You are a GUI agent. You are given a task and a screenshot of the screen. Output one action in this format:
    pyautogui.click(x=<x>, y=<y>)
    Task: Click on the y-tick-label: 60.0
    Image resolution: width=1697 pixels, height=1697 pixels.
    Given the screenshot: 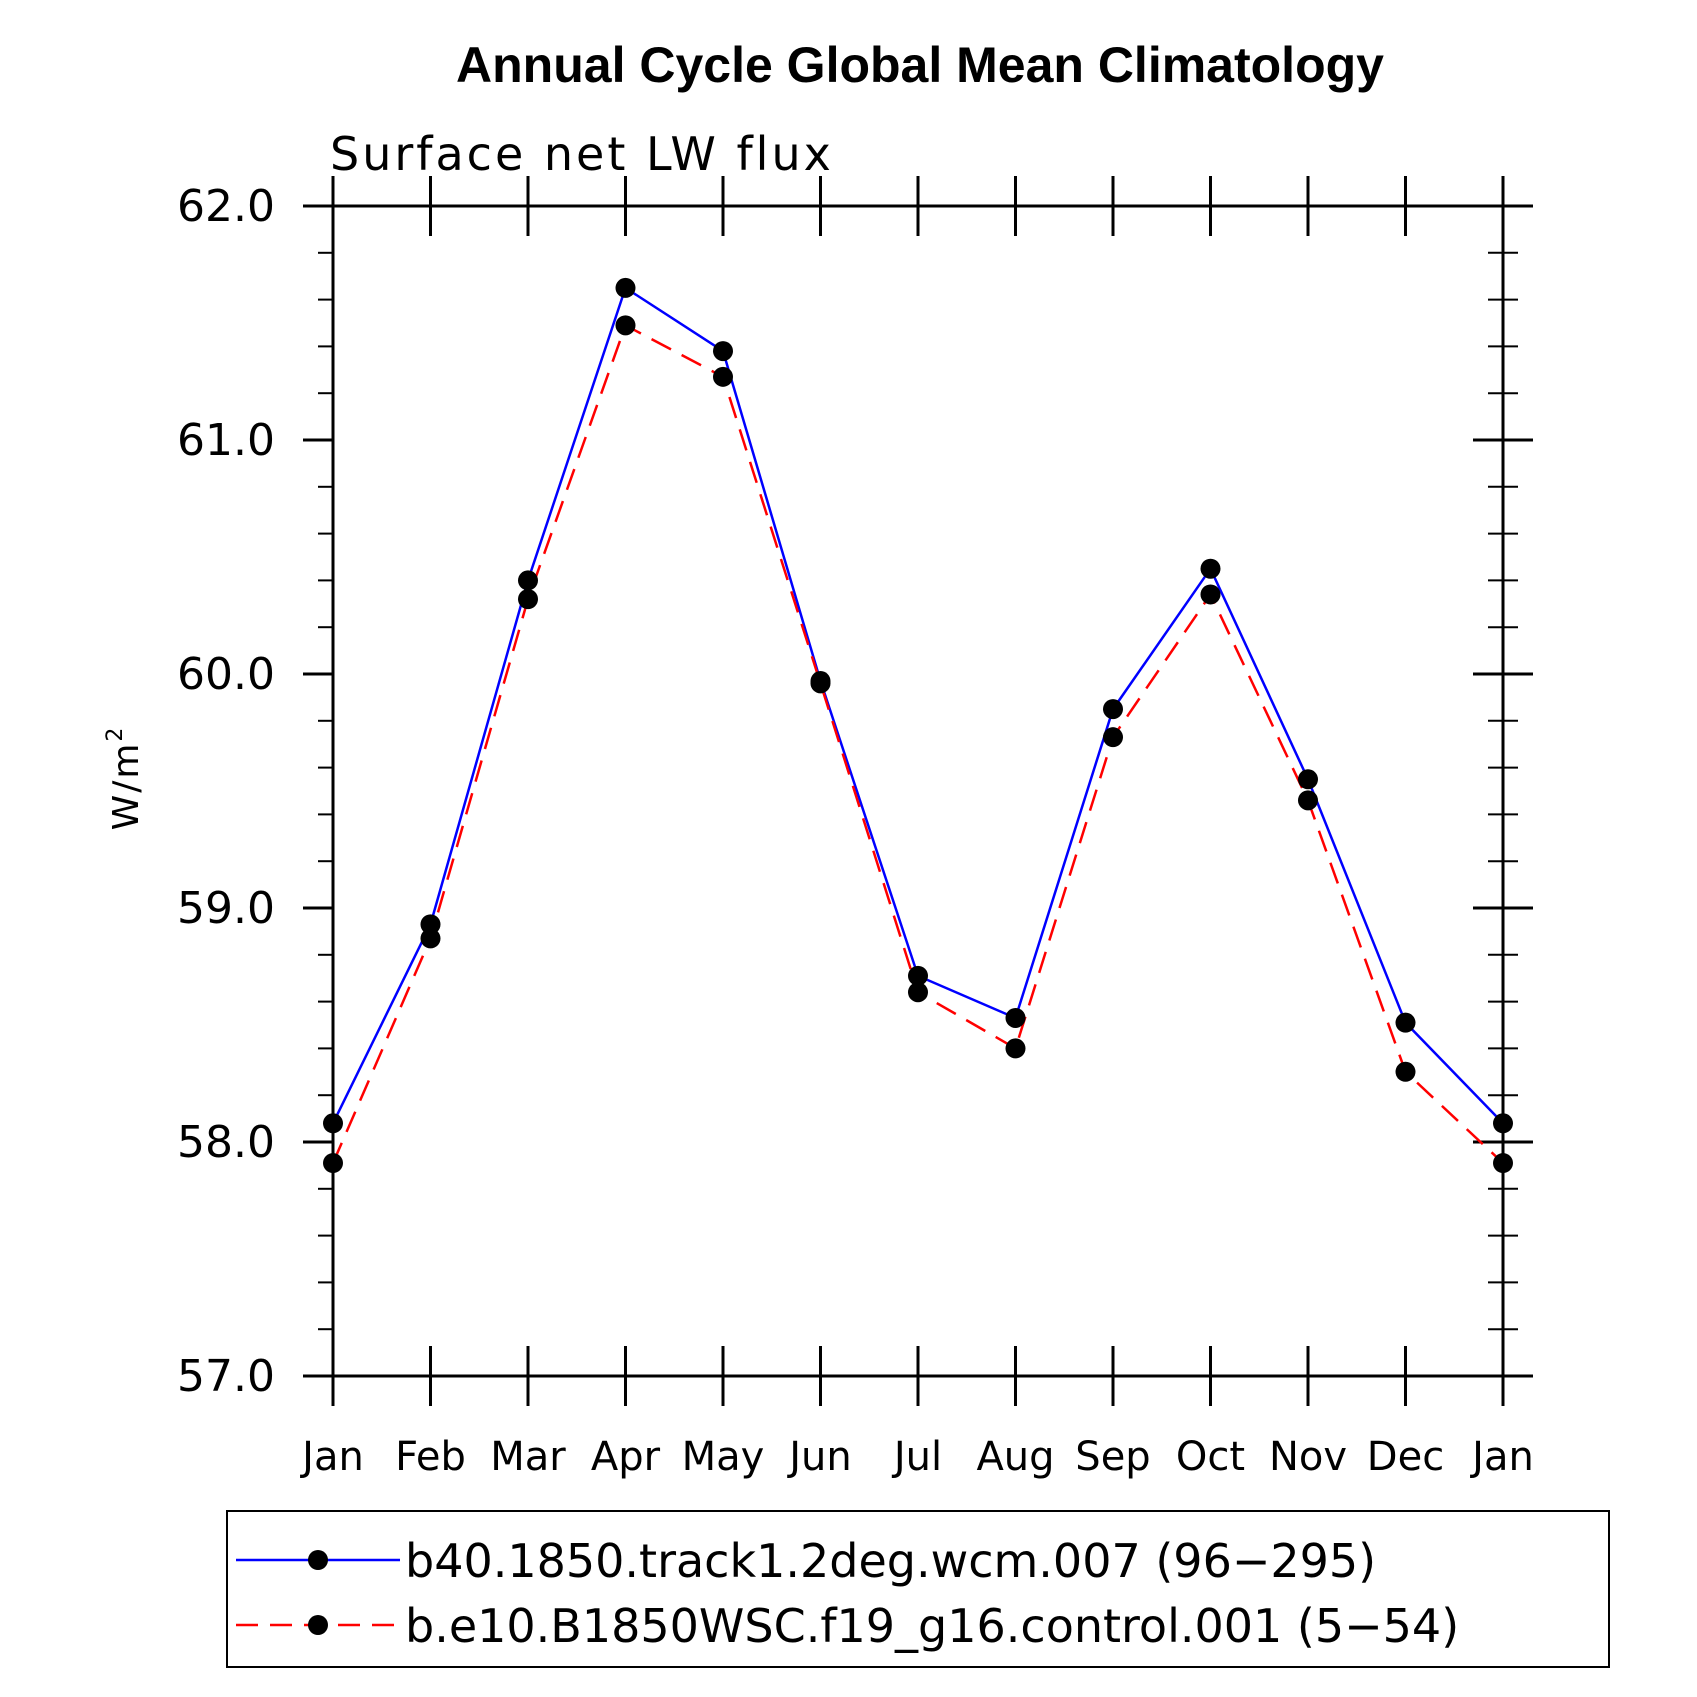 What is the action you would take?
    pyautogui.click(x=226, y=674)
    